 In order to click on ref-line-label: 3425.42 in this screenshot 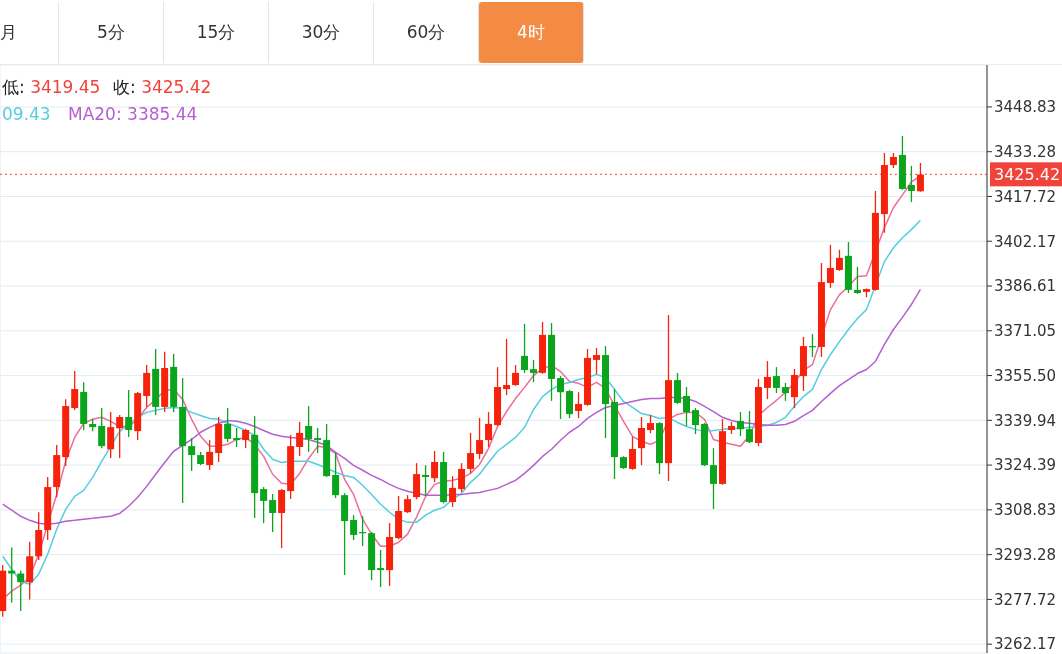, I will do `click(1027, 175)`.